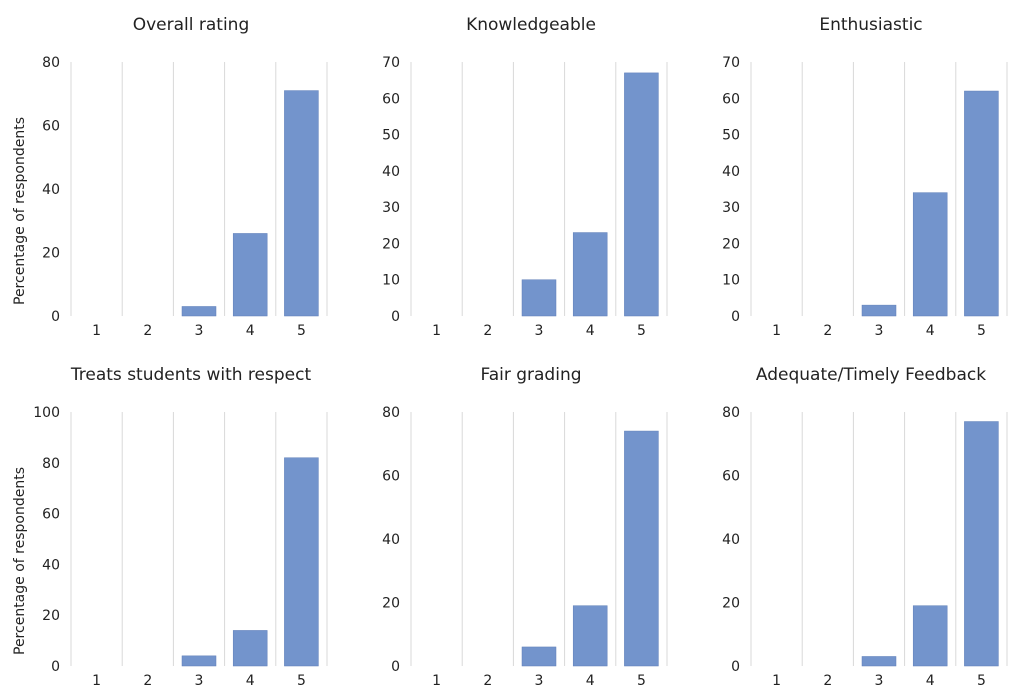 The height and width of the screenshot is (700, 1021). What do you see at coordinates (191, 375) in the screenshot?
I see `chart-title: Treats students with respect` at bounding box center [191, 375].